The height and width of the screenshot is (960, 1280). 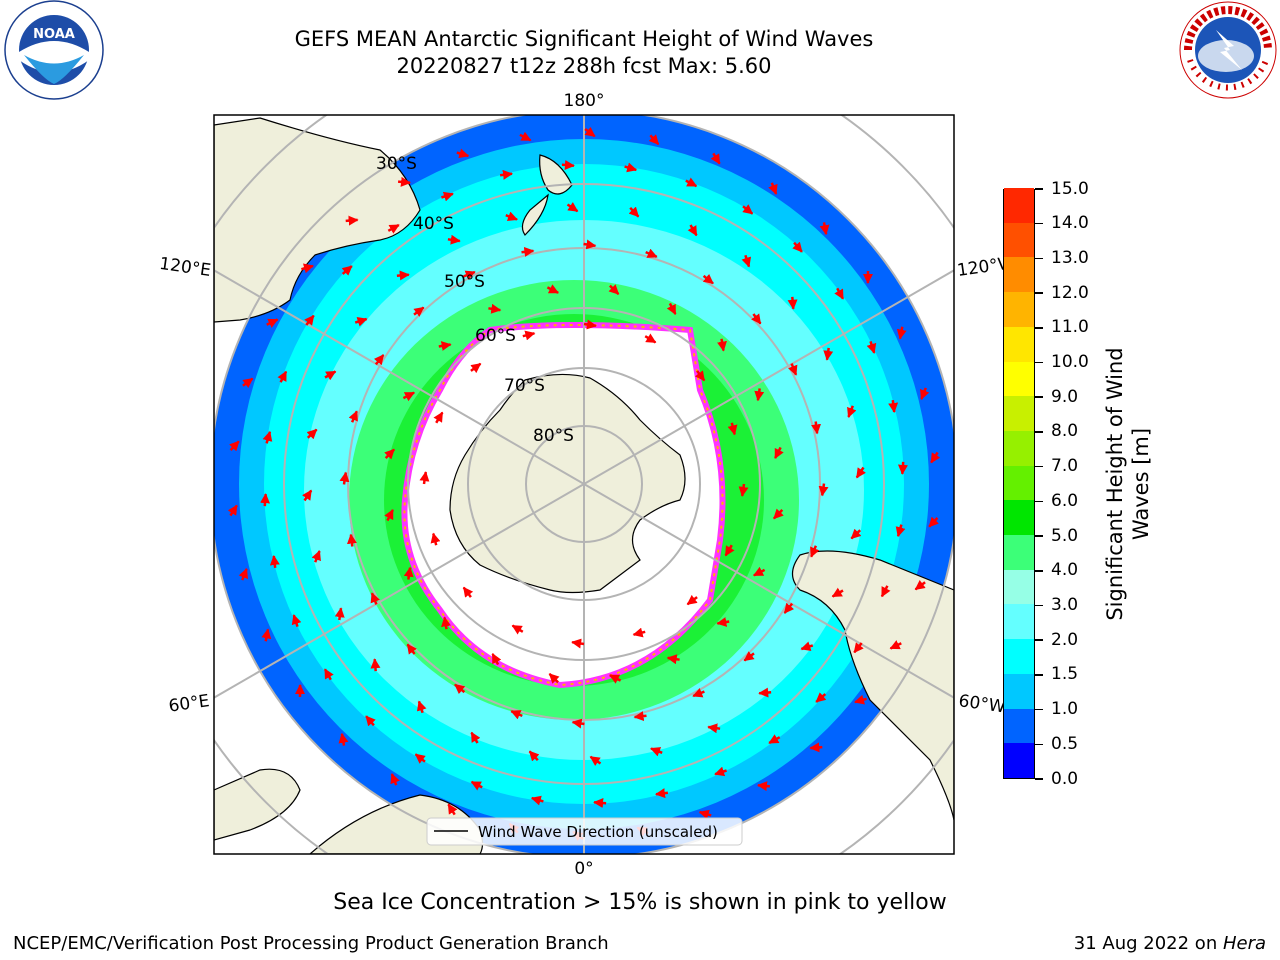 What do you see at coordinates (1065, 396) in the screenshot?
I see `colorbar-tick-label: 9.0` at bounding box center [1065, 396].